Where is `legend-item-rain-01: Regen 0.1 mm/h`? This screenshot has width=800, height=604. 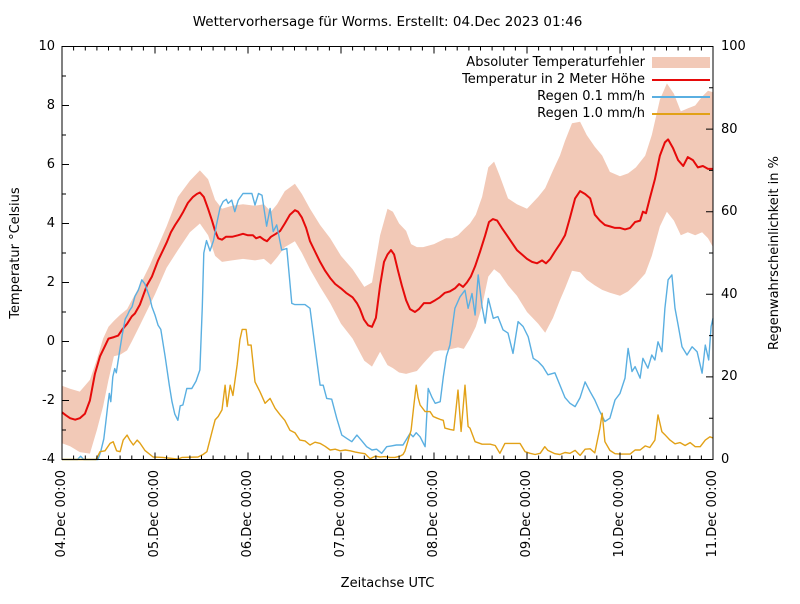 legend-item-rain-01: Regen 0.1 mm/h is located at coordinates (586, 96).